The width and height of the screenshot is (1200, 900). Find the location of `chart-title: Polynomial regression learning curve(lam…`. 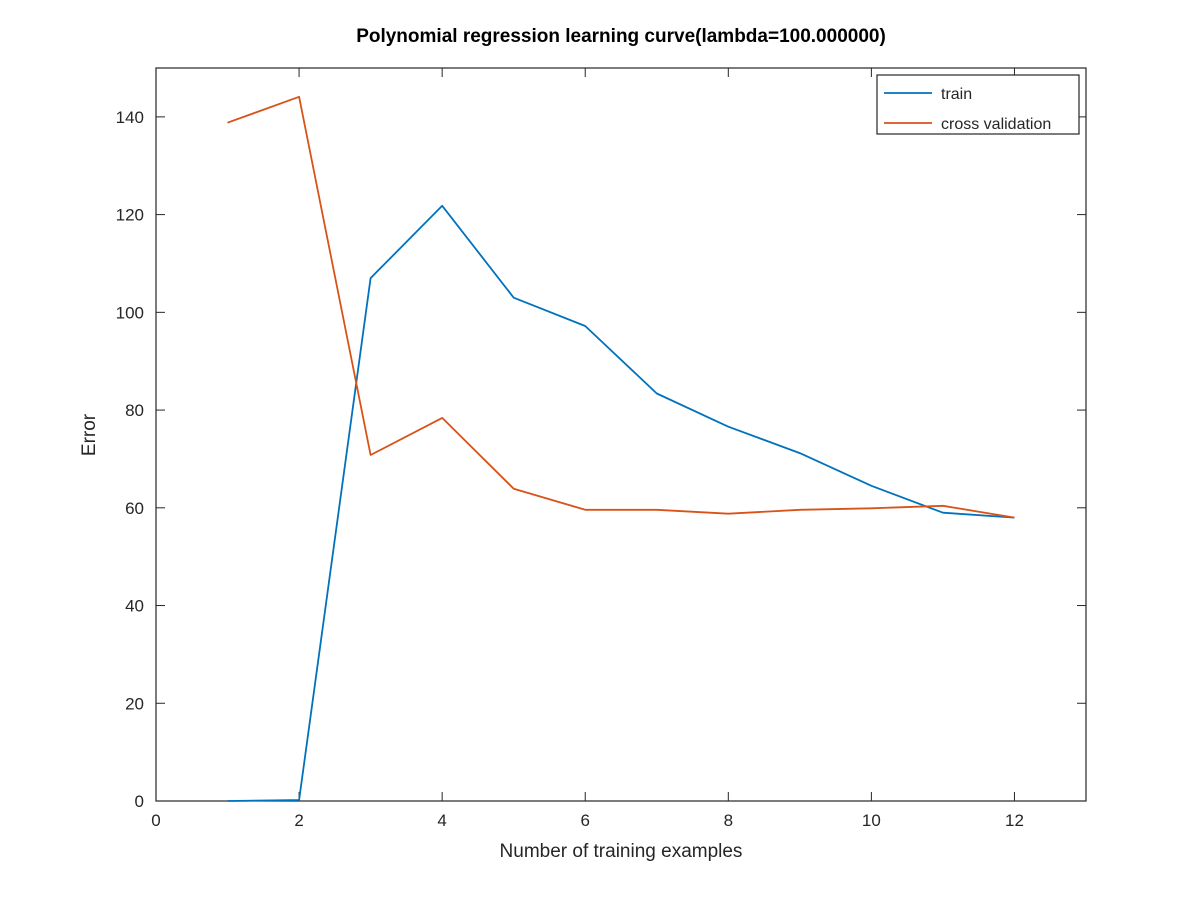

chart-title: Polynomial regression learning curve(lam… is located at coordinates (621, 36).